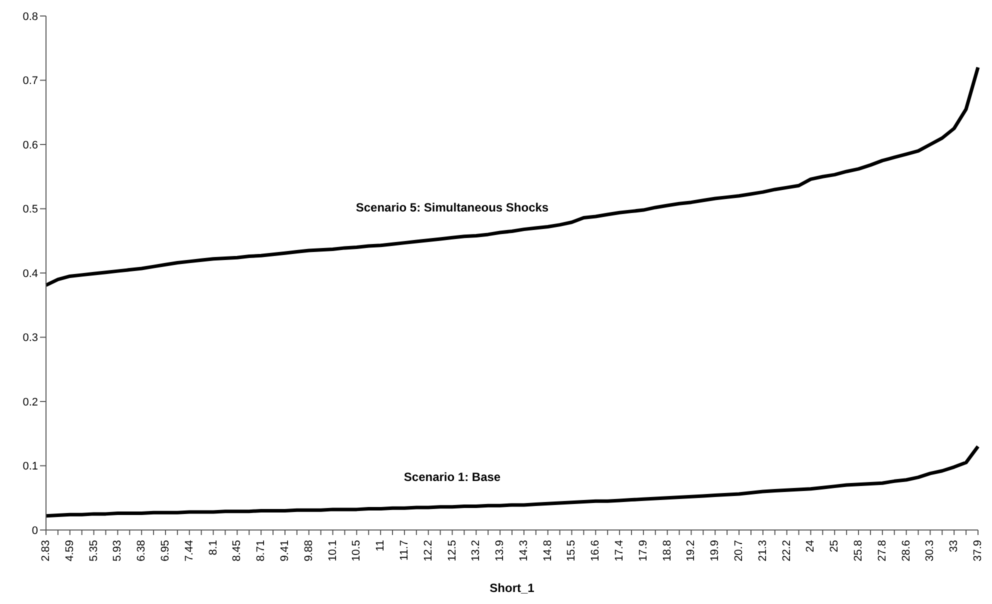 The image size is (992, 604). Describe the element at coordinates (512, 481) in the screenshot. I see `line-series` at that location.